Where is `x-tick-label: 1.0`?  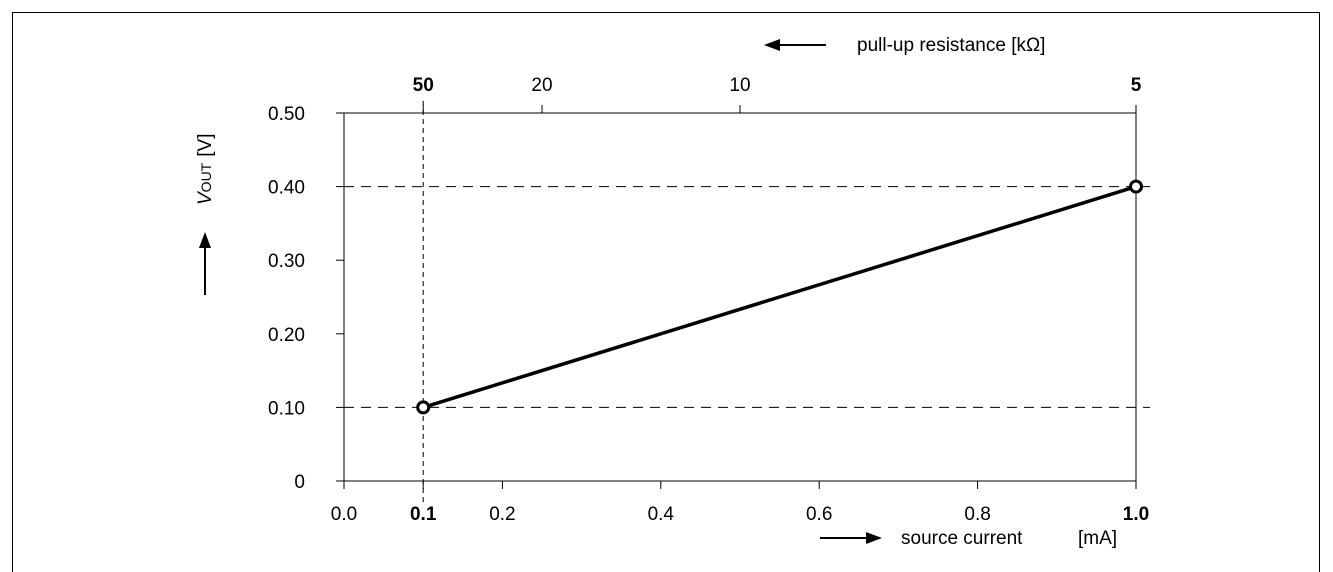
x-tick-label: 1.0 is located at coordinates (1136, 514).